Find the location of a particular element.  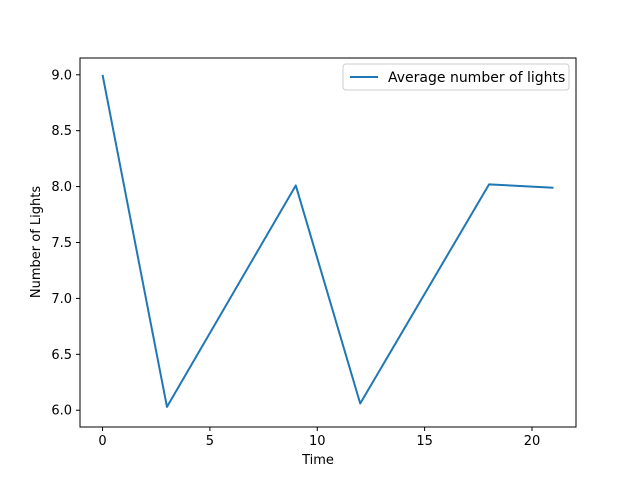

x-axis-ticks: 0 5 10 15 20 is located at coordinates (319, 438).